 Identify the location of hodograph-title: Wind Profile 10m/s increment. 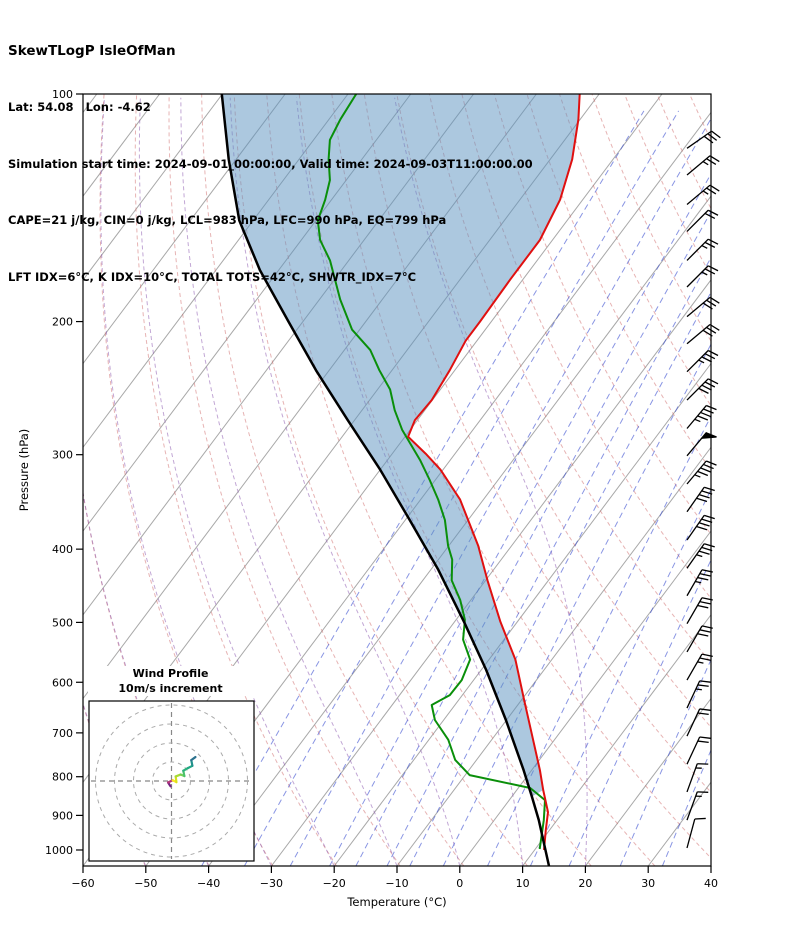
(170, 681).